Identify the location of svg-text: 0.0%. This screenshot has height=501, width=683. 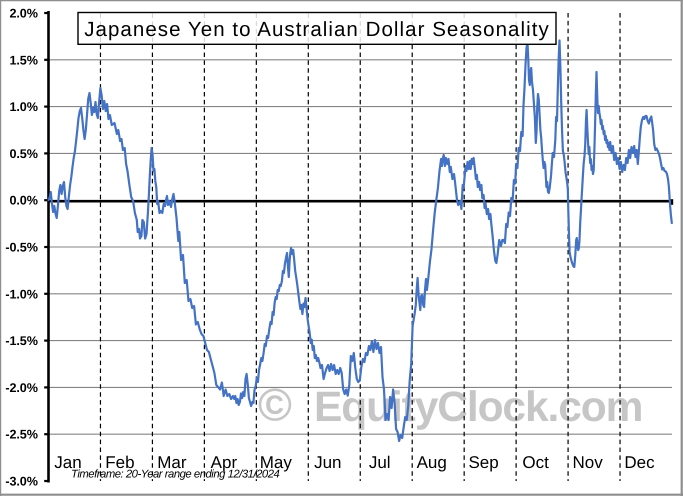
(23, 201).